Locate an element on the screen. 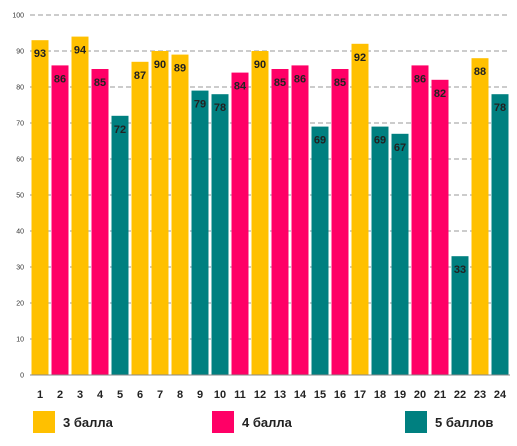 The image size is (517, 446). legend-item-5: 5 баллов is located at coordinates (449, 422).